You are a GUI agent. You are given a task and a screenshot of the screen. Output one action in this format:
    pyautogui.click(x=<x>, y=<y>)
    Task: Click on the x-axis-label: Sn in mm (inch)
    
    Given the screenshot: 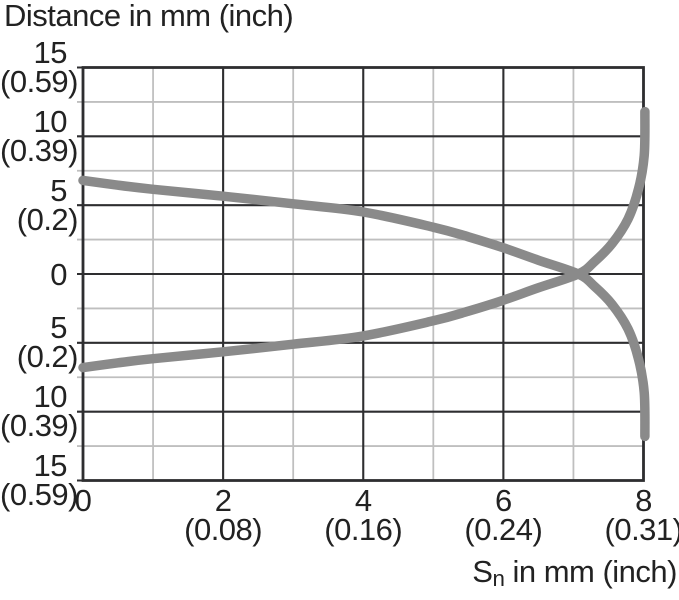 What is the action you would take?
    pyautogui.click(x=574, y=575)
    